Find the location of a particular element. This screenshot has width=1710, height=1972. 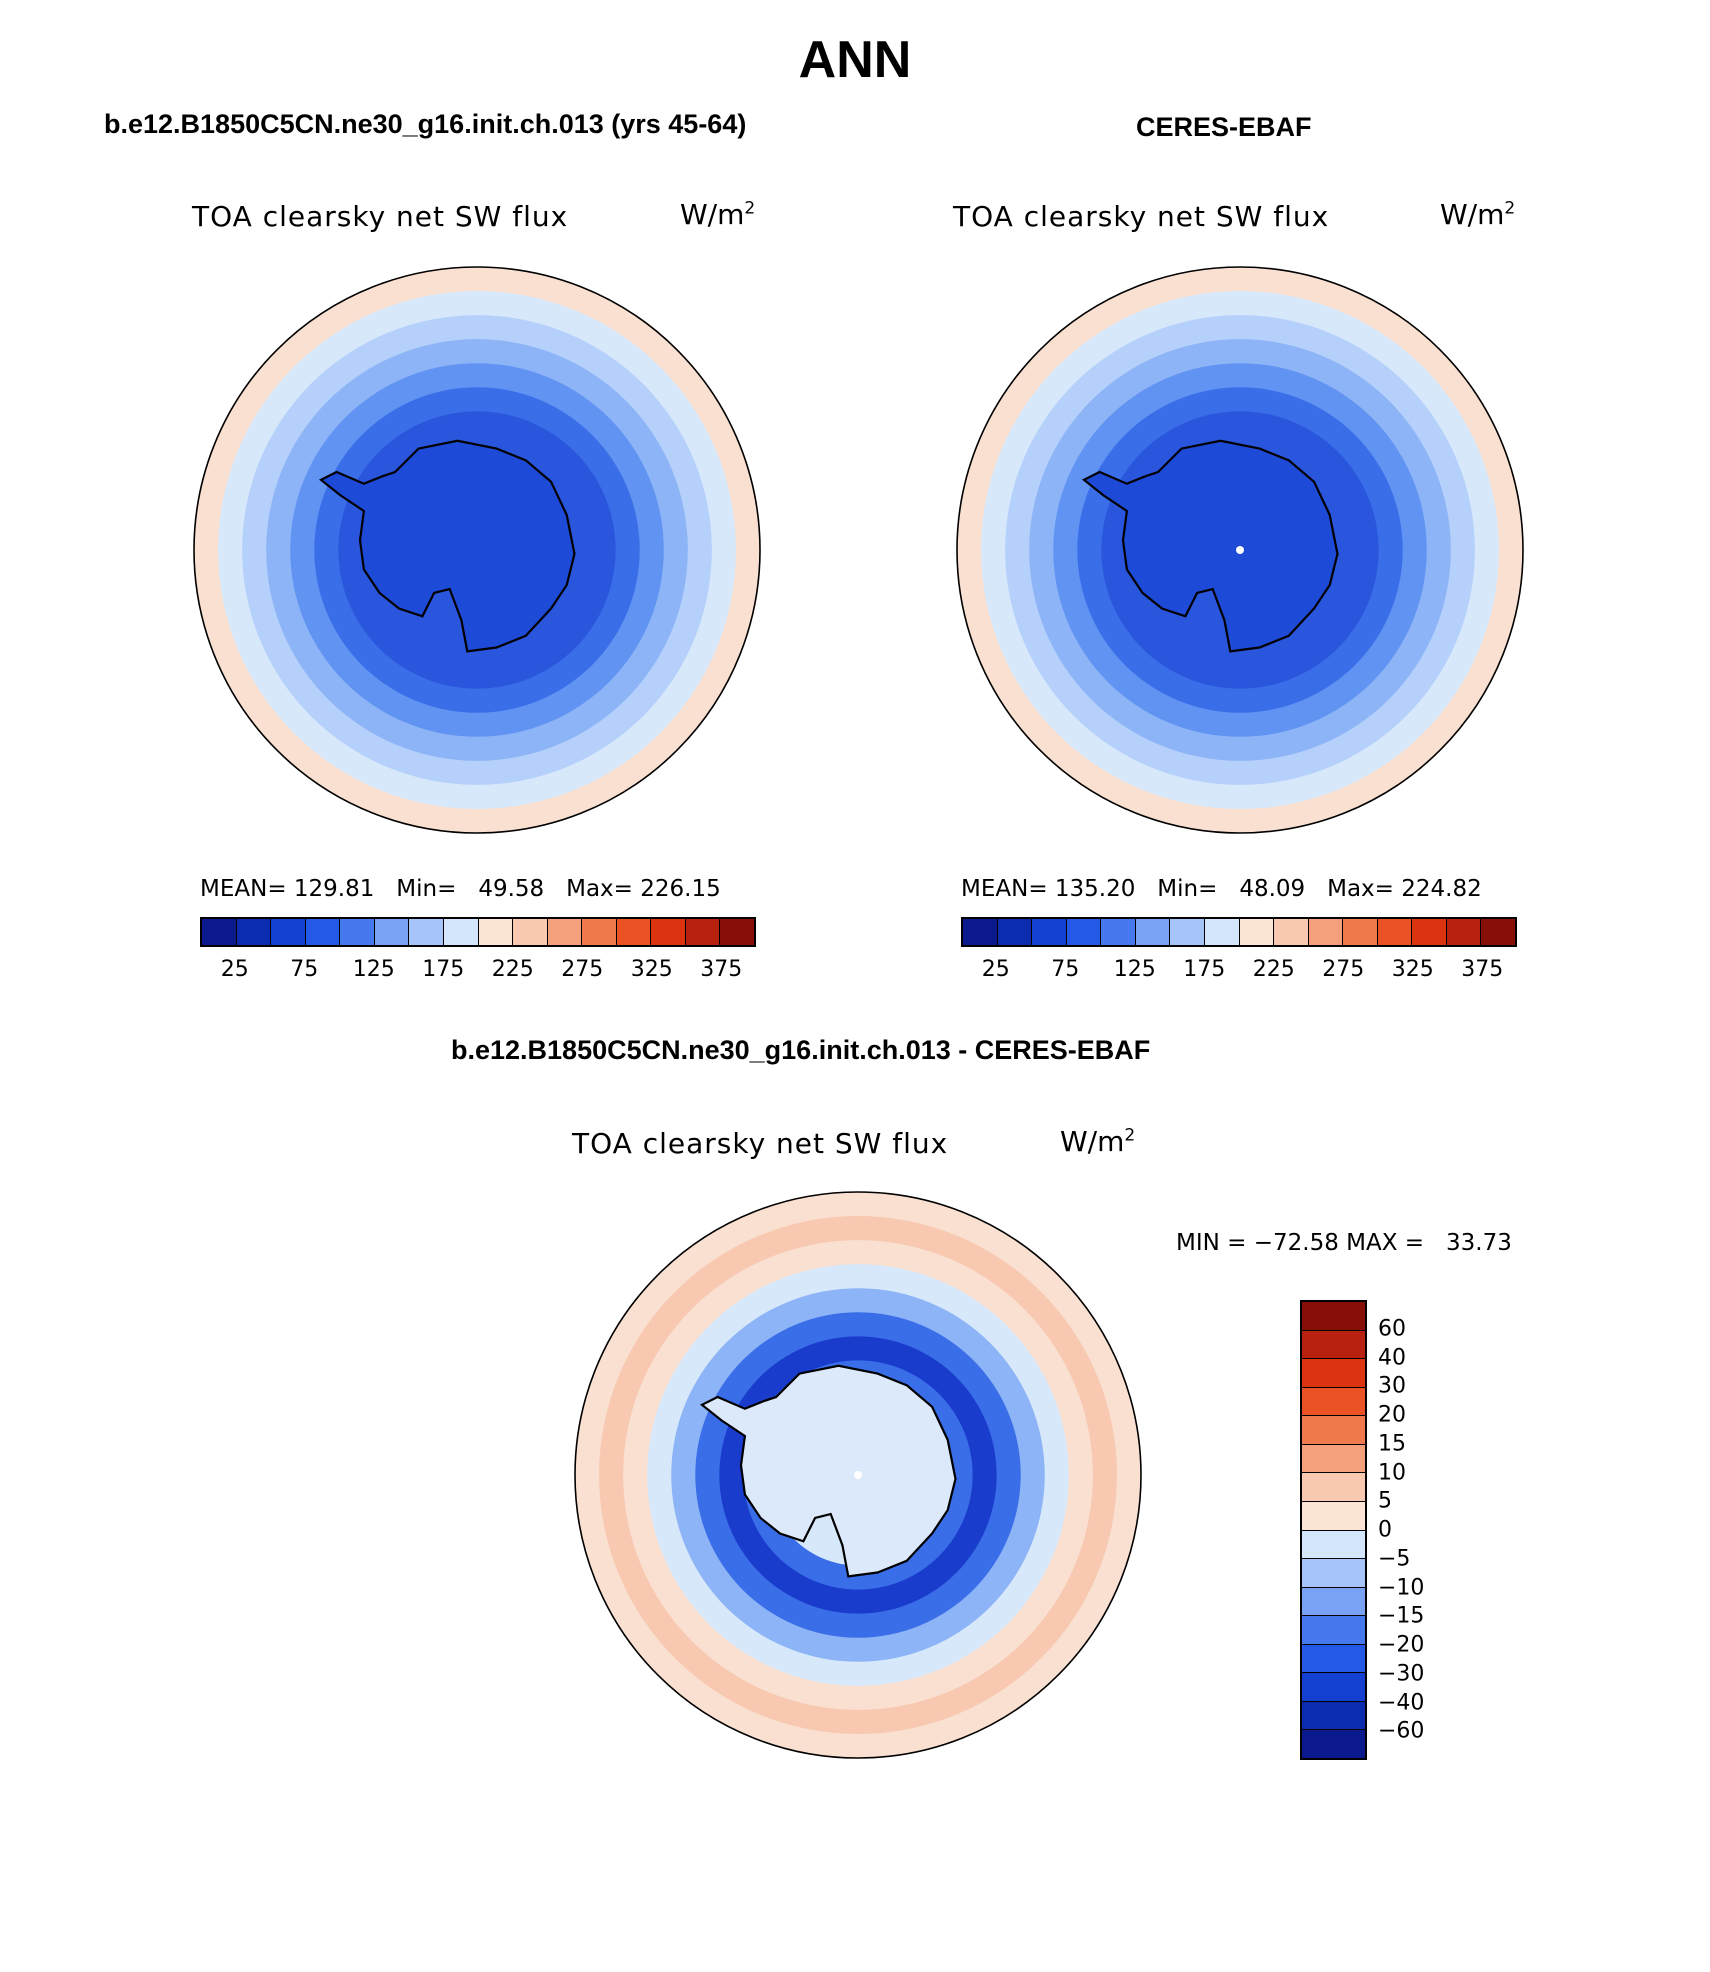

colorbar-level-label: −5 is located at coordinates (1394, 1559).